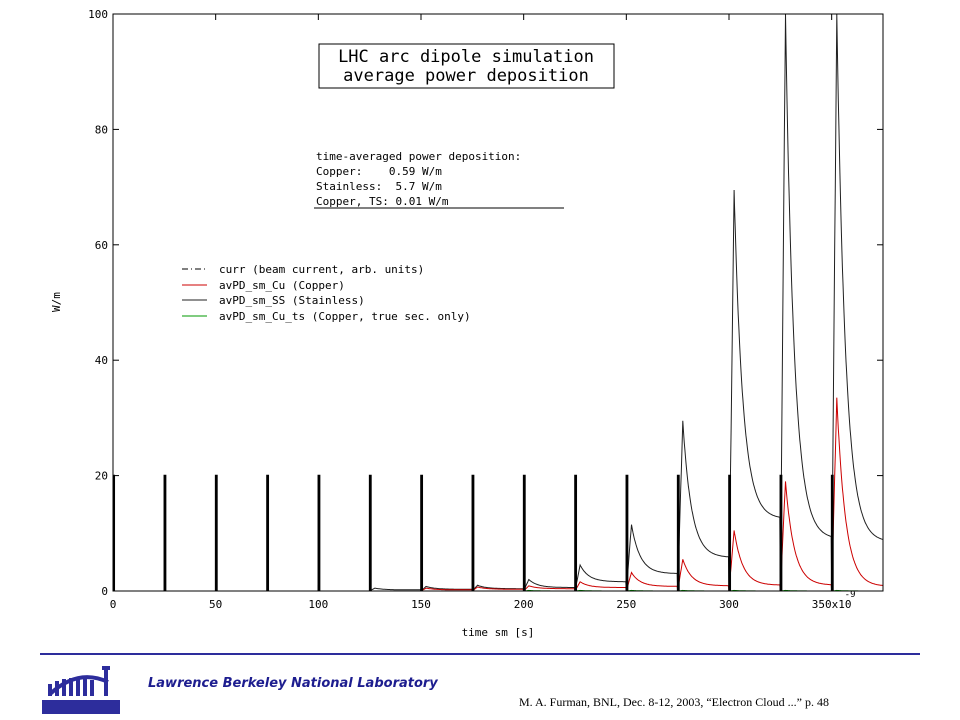 This screenshot has width=960, height=720. What do you see at coordinates (345, 316) in the screenshot?
I see `legend-label: avPD_sm_Cu_ts (Copper, true sec. only)` at bounding box center [345, 316].